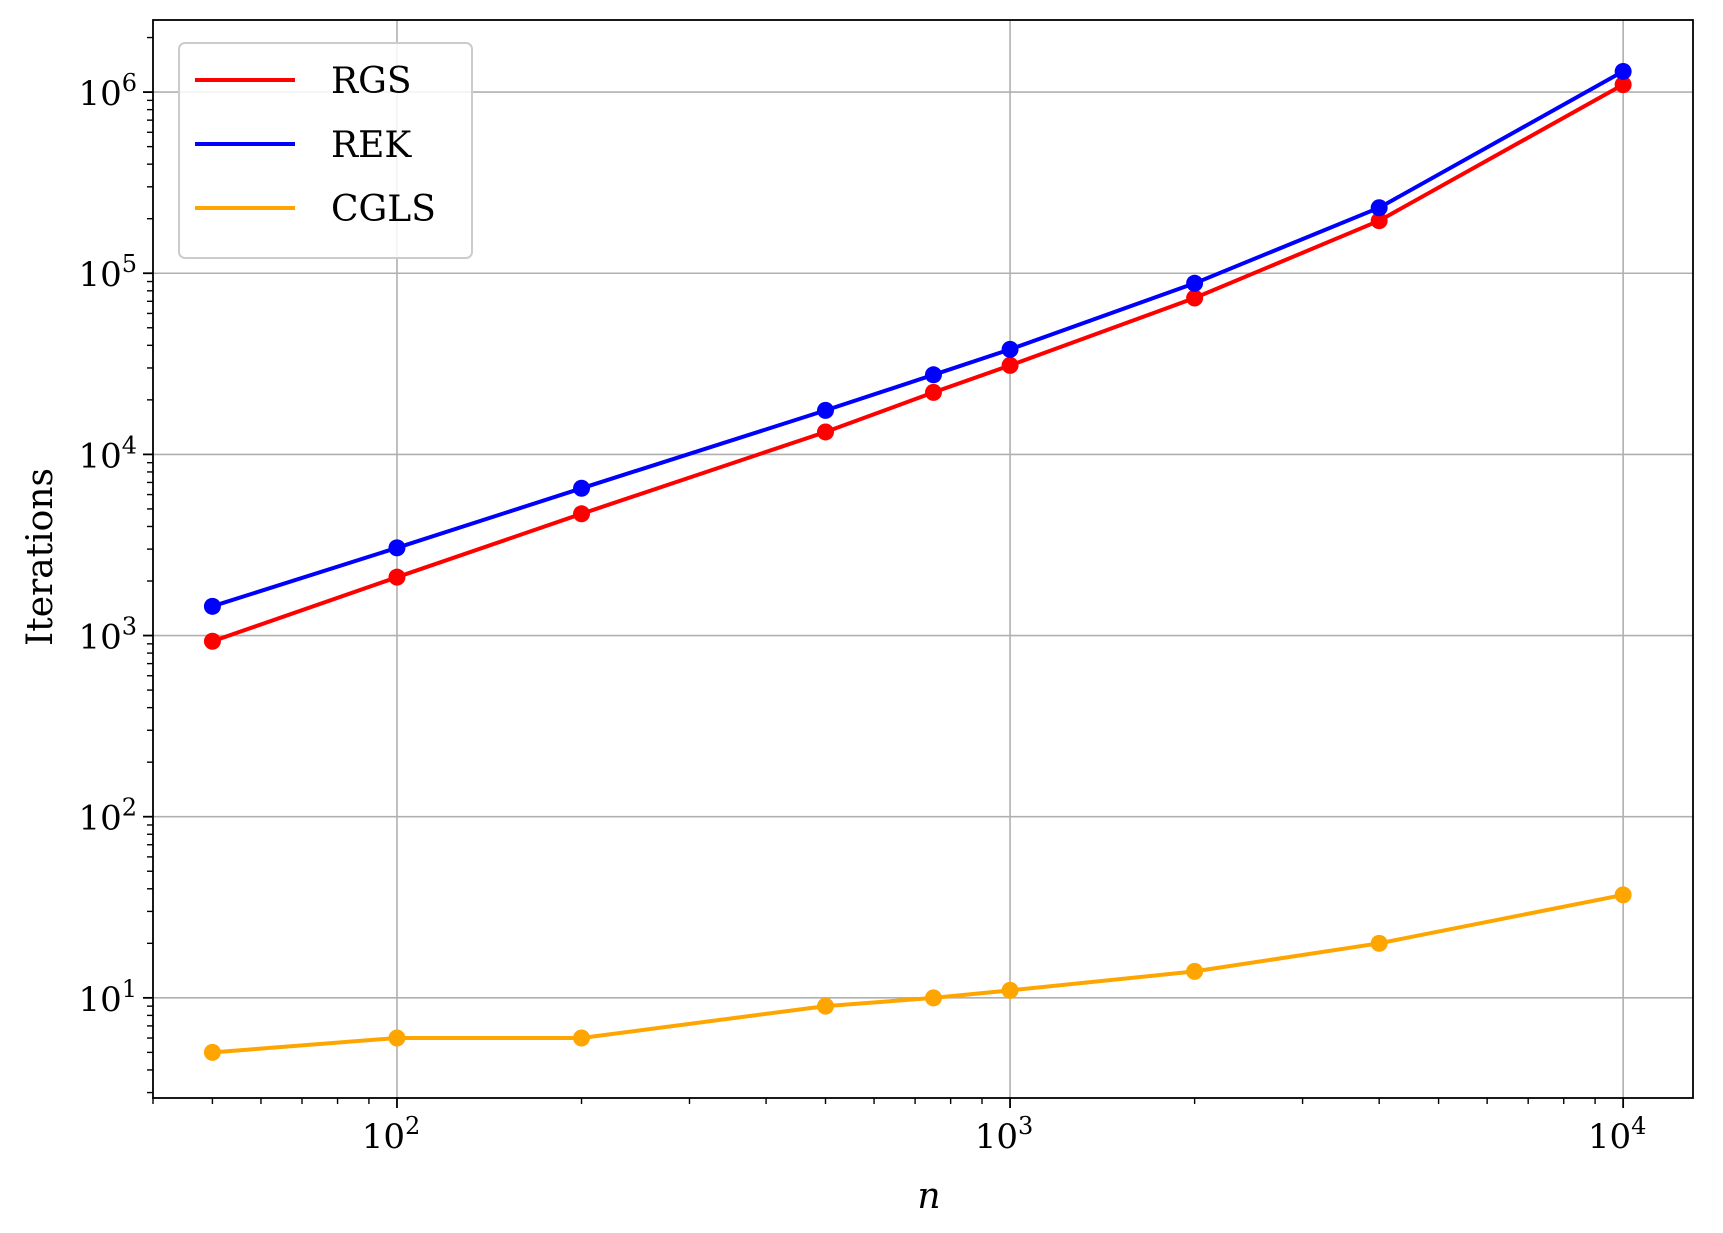  Describe the element at coordinates (383, 209) in the screenshot. I see `legend-label-cgls: CGLS` at that location.